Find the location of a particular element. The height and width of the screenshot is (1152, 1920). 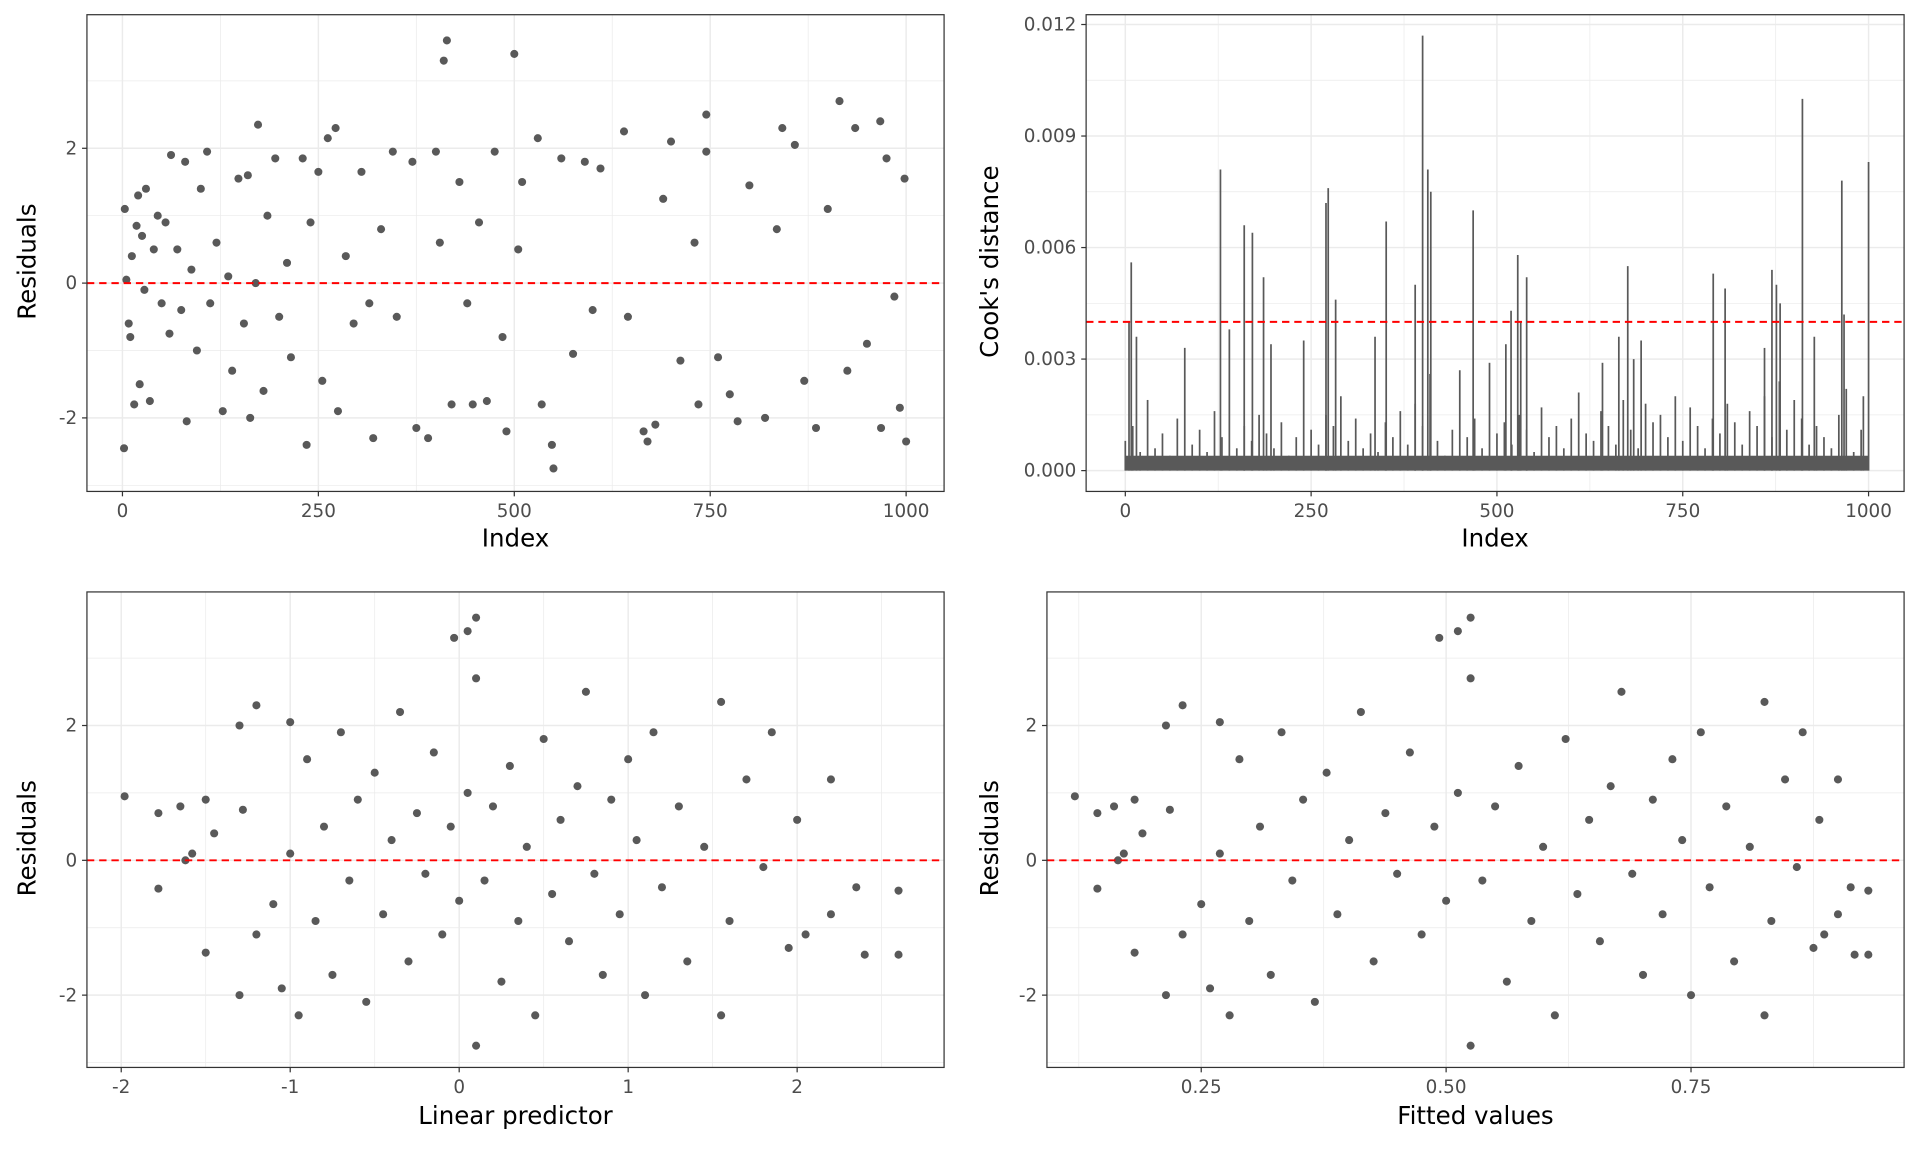

y-tick-label: 0.000 is located at coordinates (1050, 471).